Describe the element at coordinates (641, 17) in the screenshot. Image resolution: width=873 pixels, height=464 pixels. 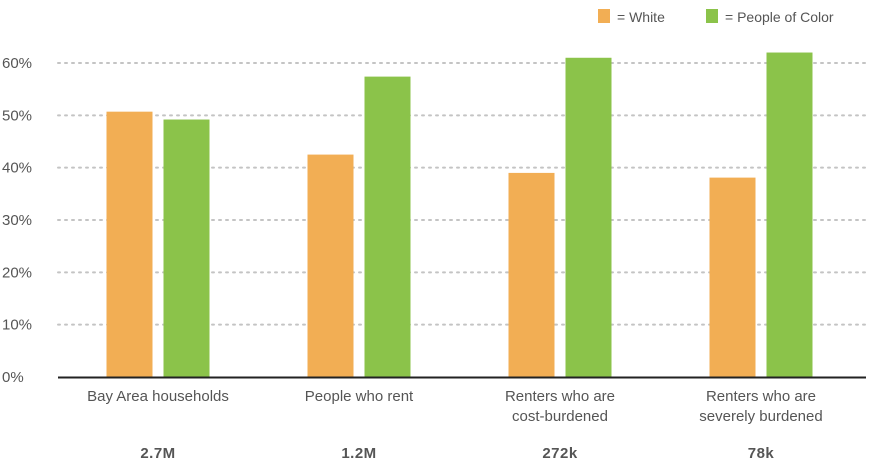
I see `legend-label: = White` at that location.